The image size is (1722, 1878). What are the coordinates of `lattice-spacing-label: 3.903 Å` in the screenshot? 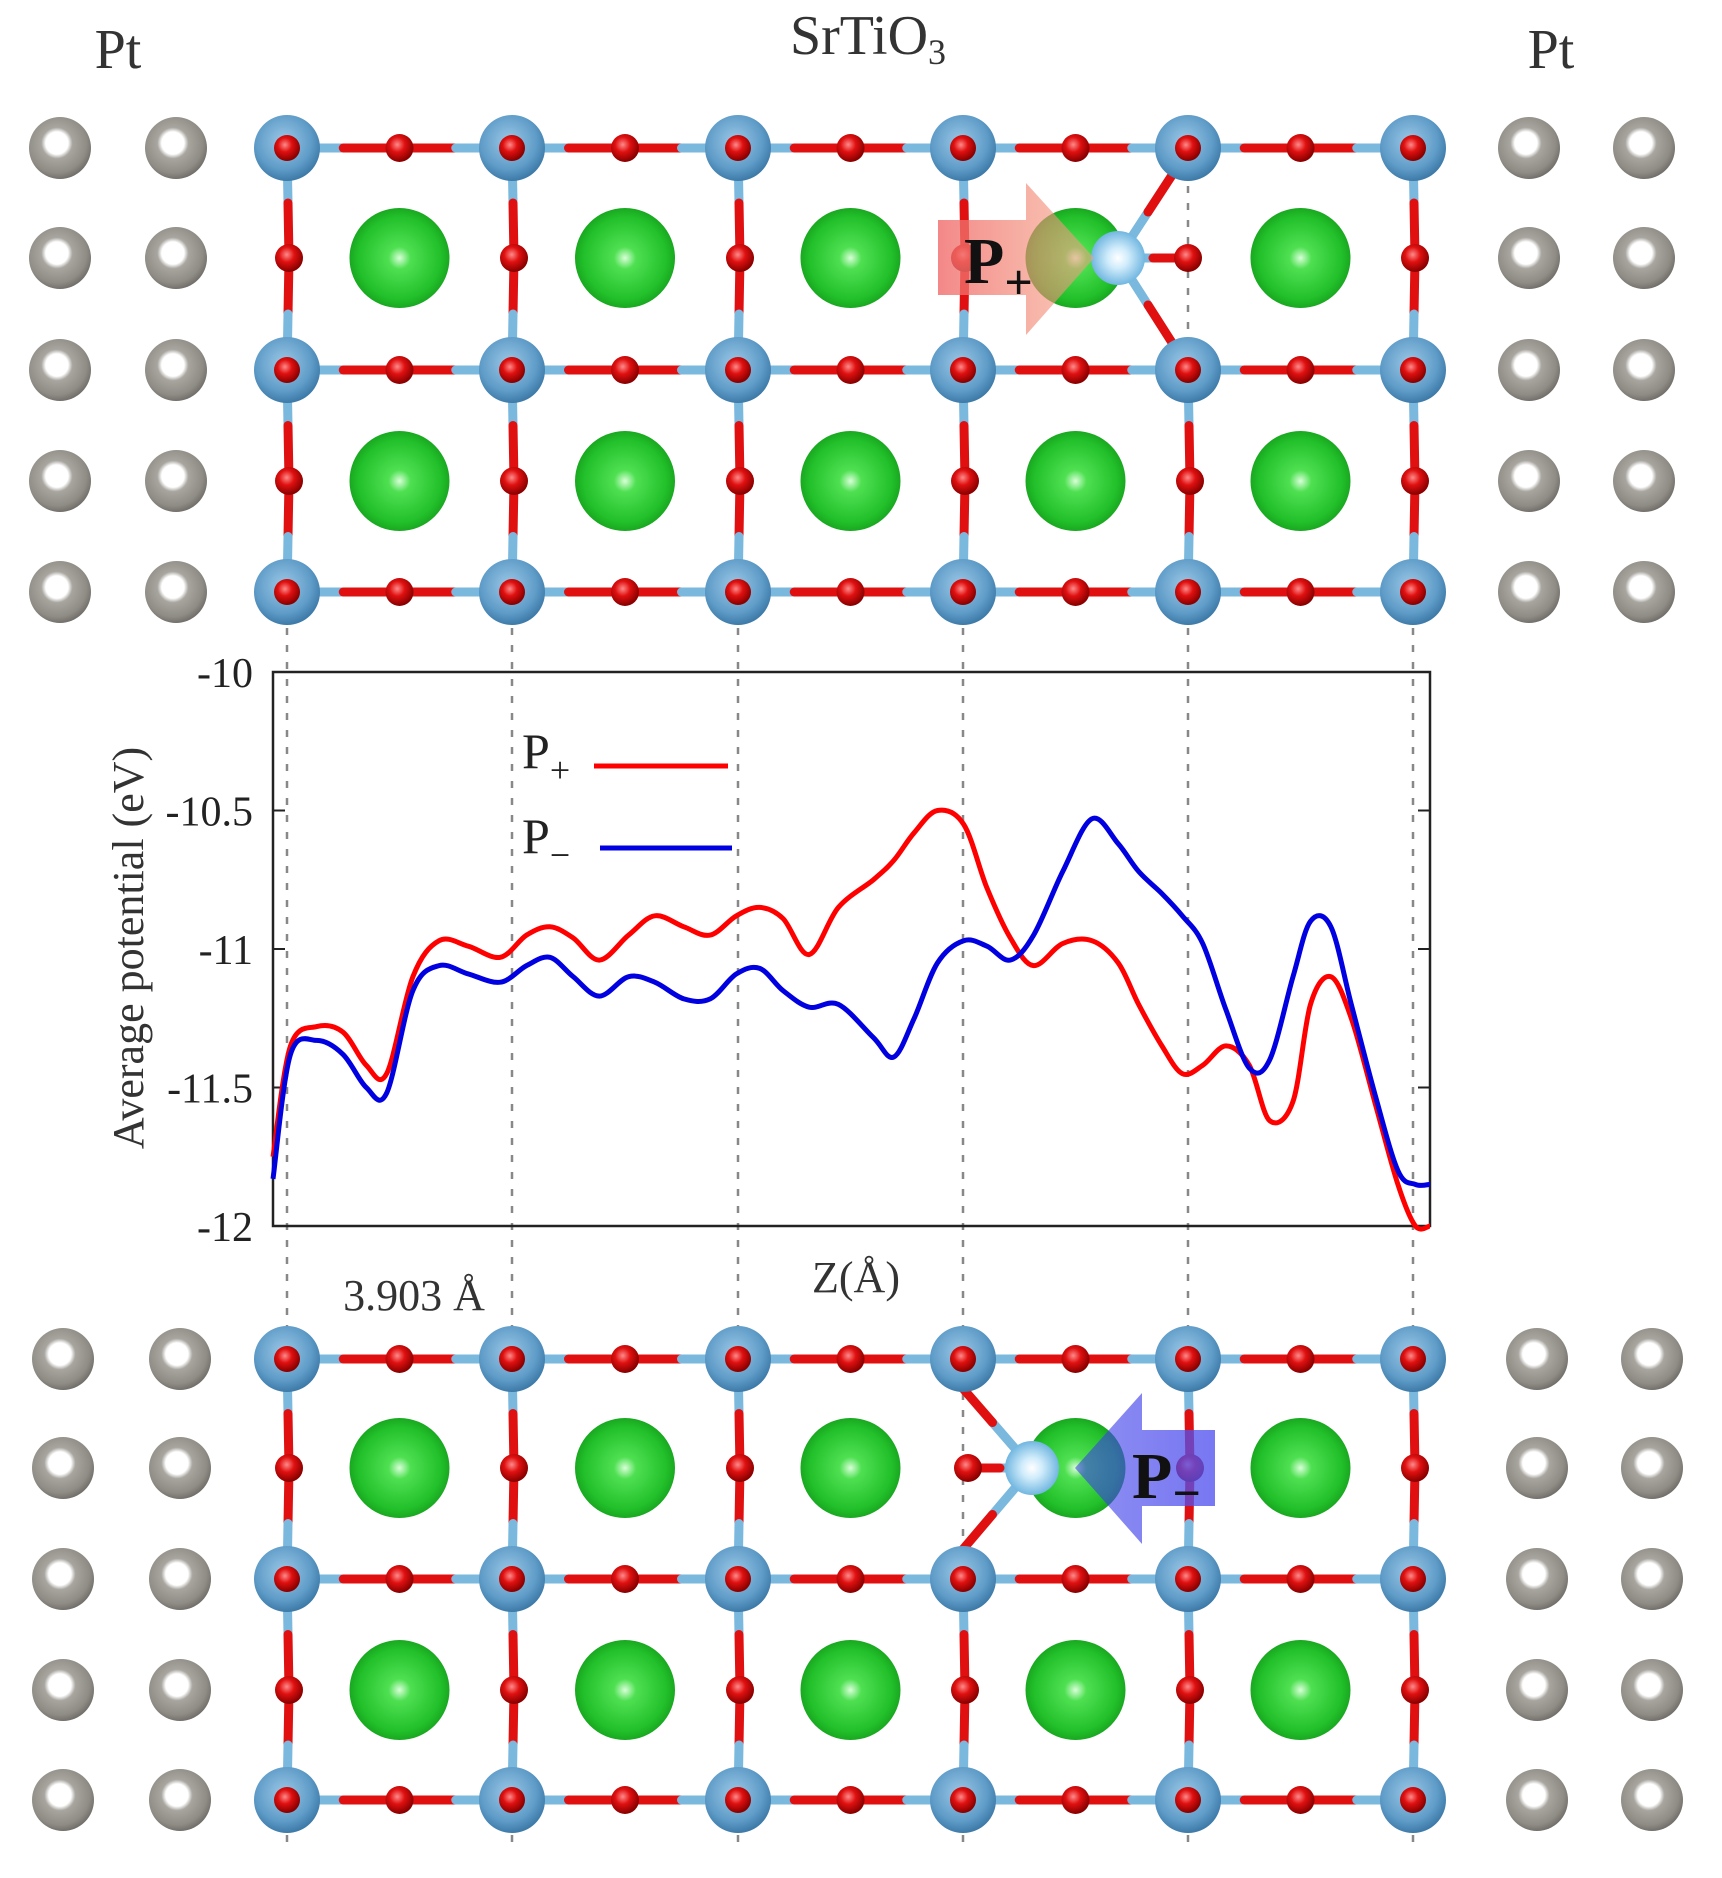 It's located at (414, 1295).